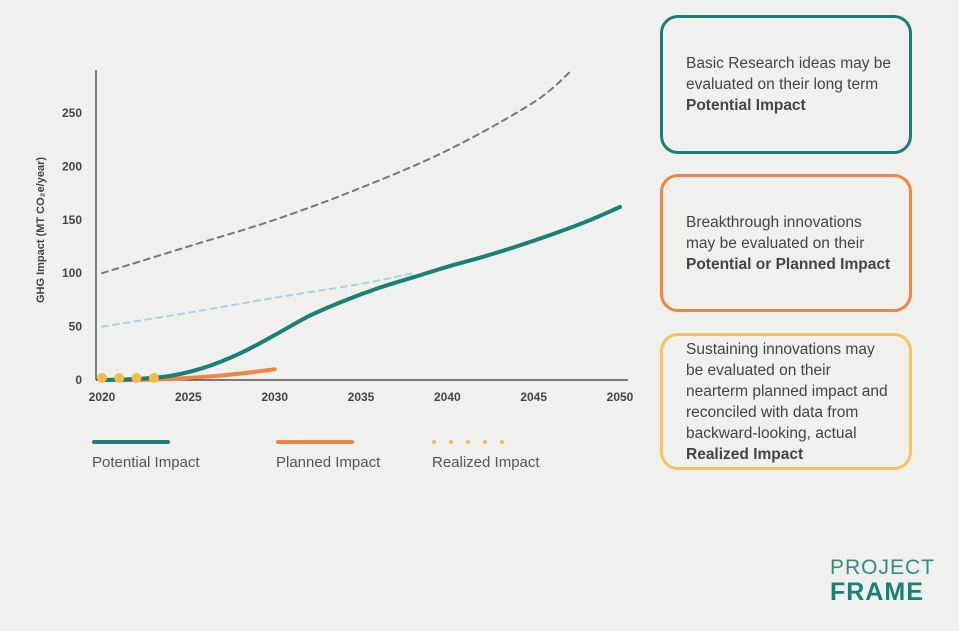 The width and height of the screenshot is (959, 631). Describe the element at coordinates (328, 462) in the screenshot. I see `legend-label-planned: Planned Impact` at that location.